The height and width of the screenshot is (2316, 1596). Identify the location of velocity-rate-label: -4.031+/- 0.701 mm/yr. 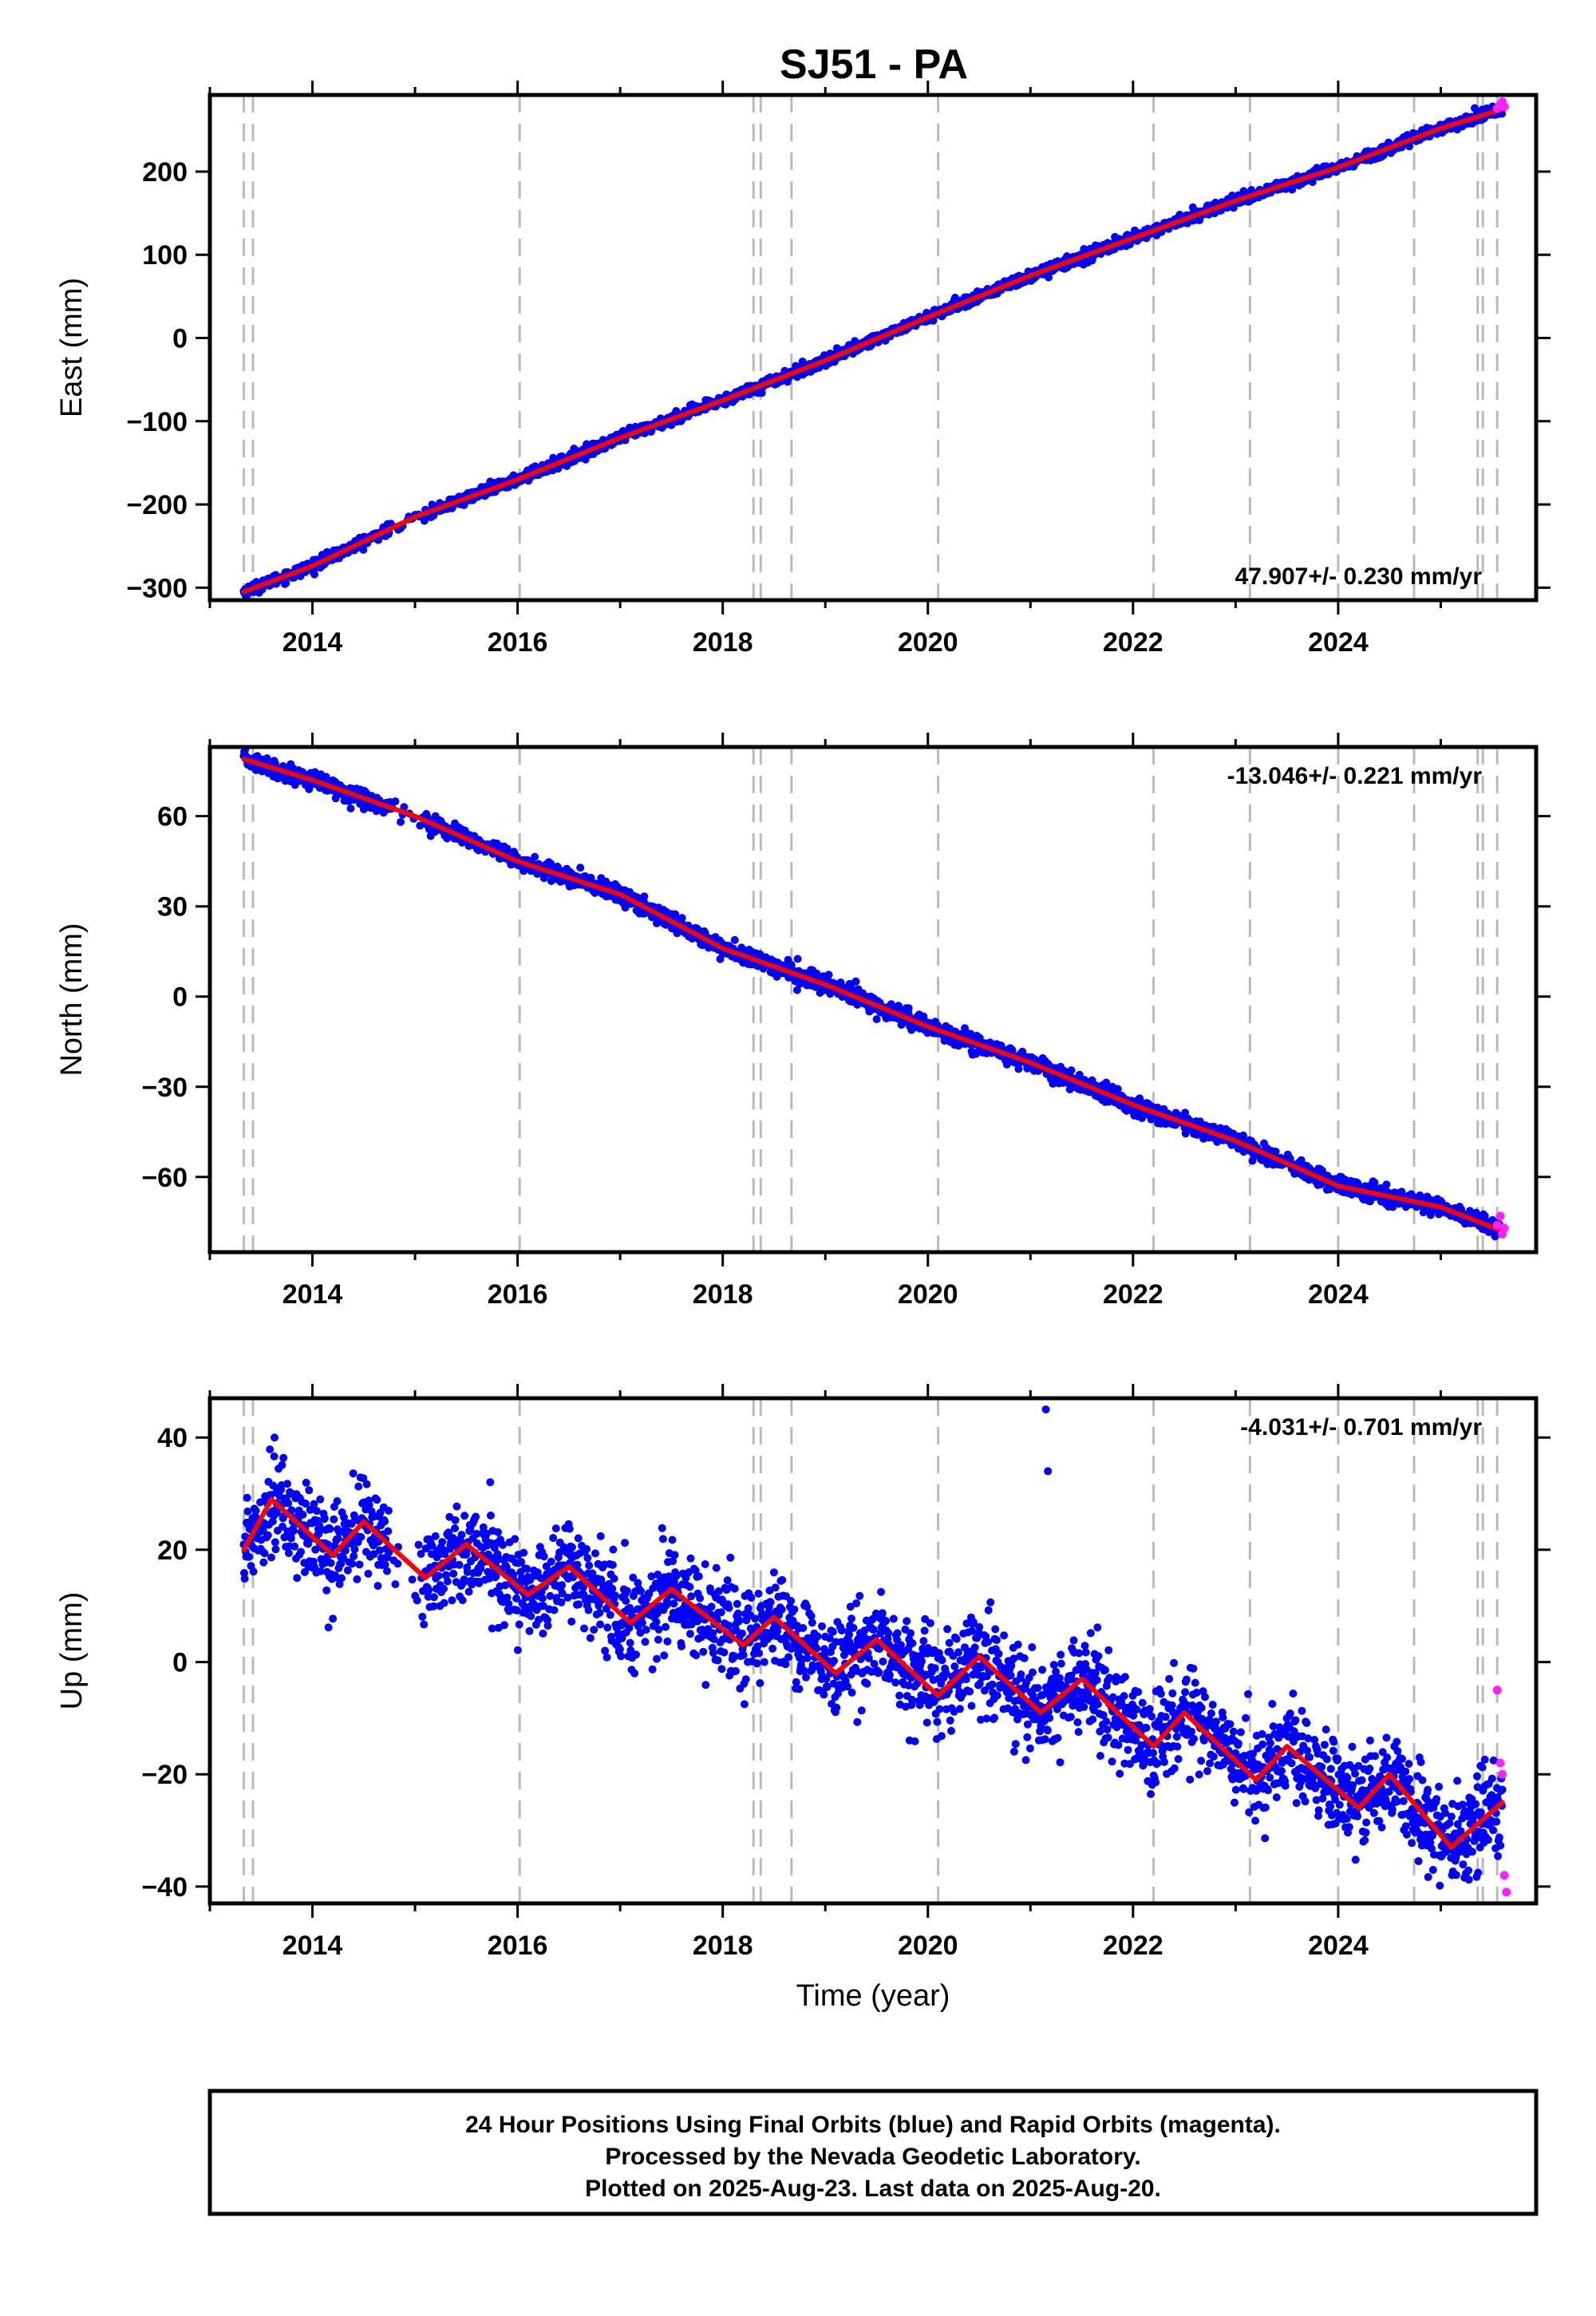
(1361, 1427).